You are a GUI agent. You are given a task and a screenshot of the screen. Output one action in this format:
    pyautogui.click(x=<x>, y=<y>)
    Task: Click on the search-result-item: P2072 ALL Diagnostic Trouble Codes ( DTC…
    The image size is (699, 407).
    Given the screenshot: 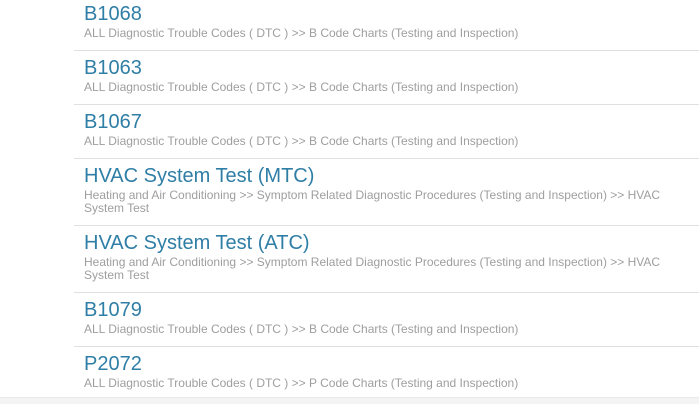 What is the action you would take?
    pyautogui.click(x=386, y=373)
    